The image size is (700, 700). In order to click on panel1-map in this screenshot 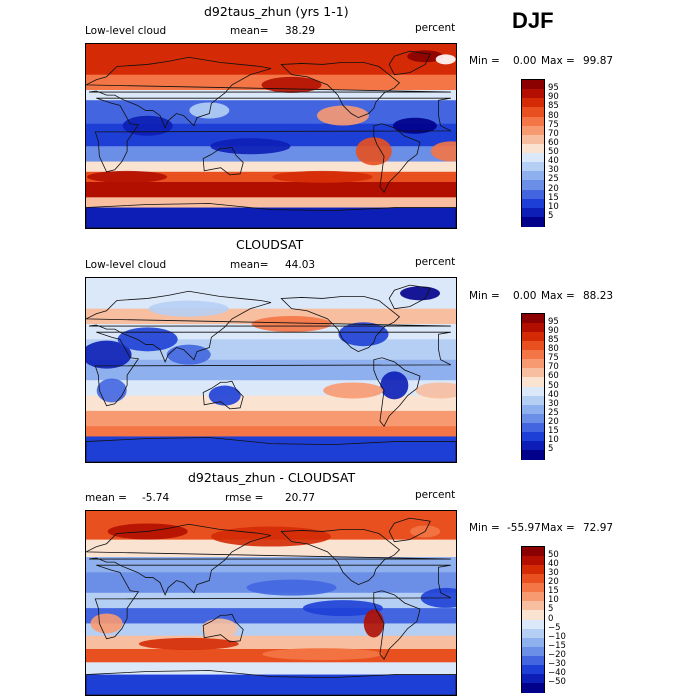, I will do `click(271, 136)`.